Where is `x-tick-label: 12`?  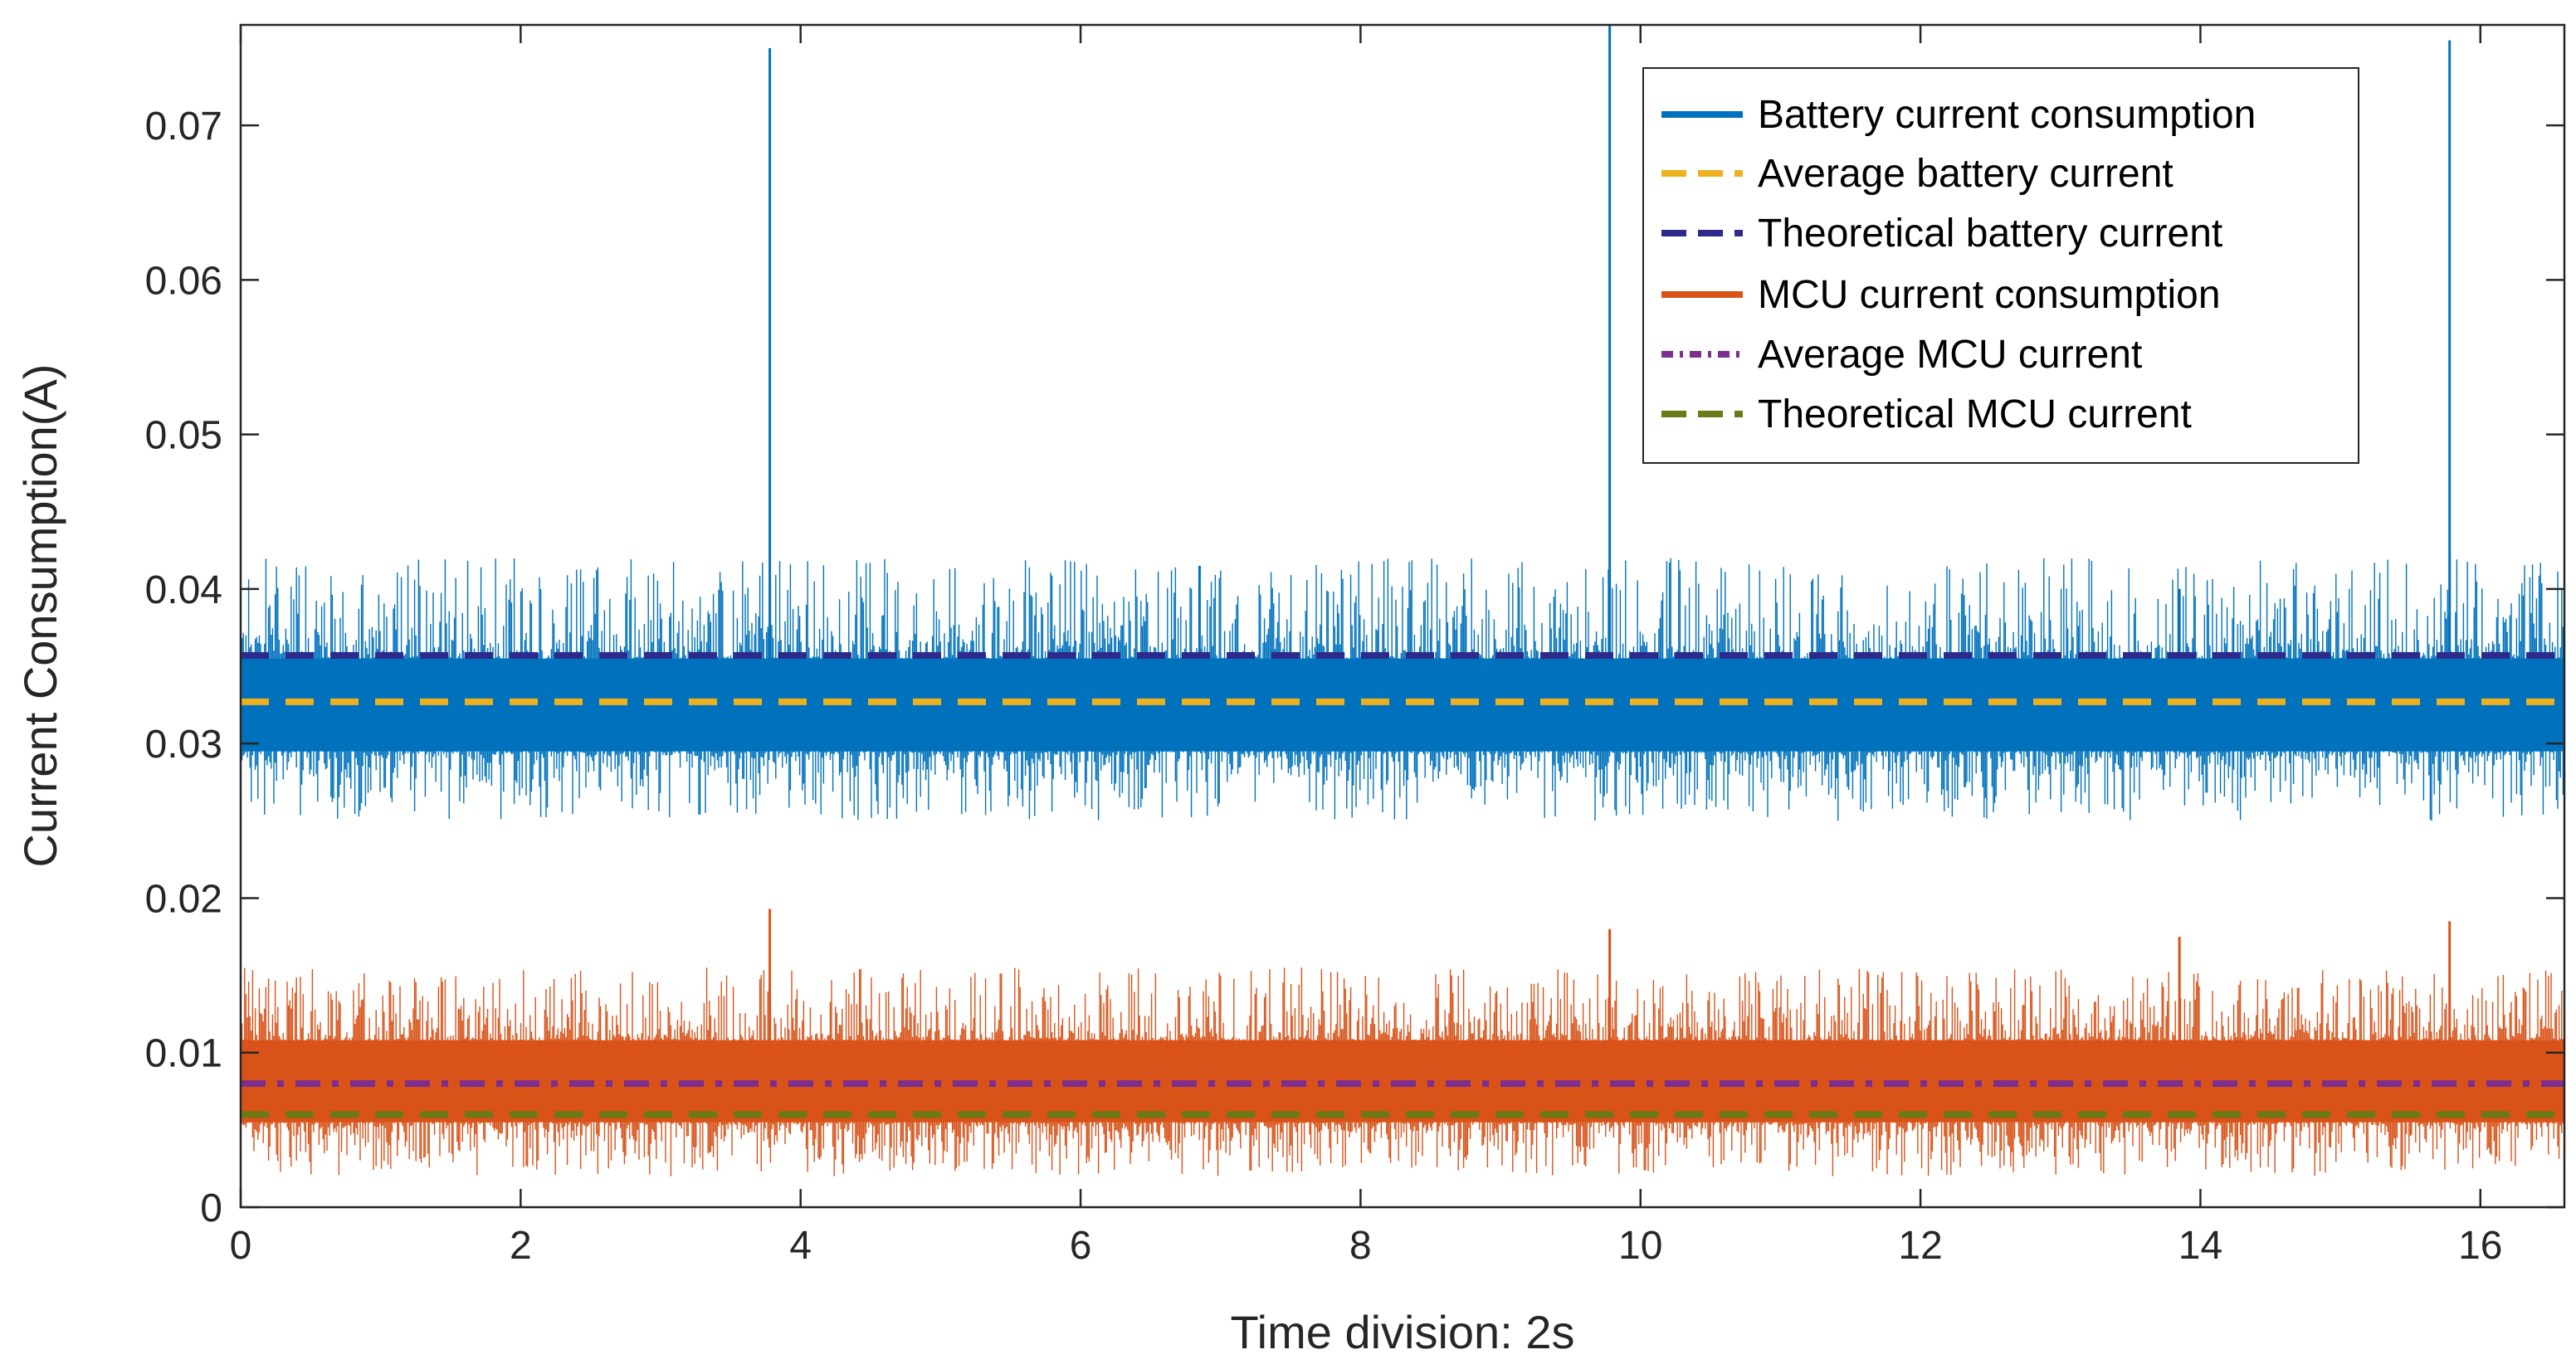 x-tick-label: 12 is located at coordinates (1920, 1246).